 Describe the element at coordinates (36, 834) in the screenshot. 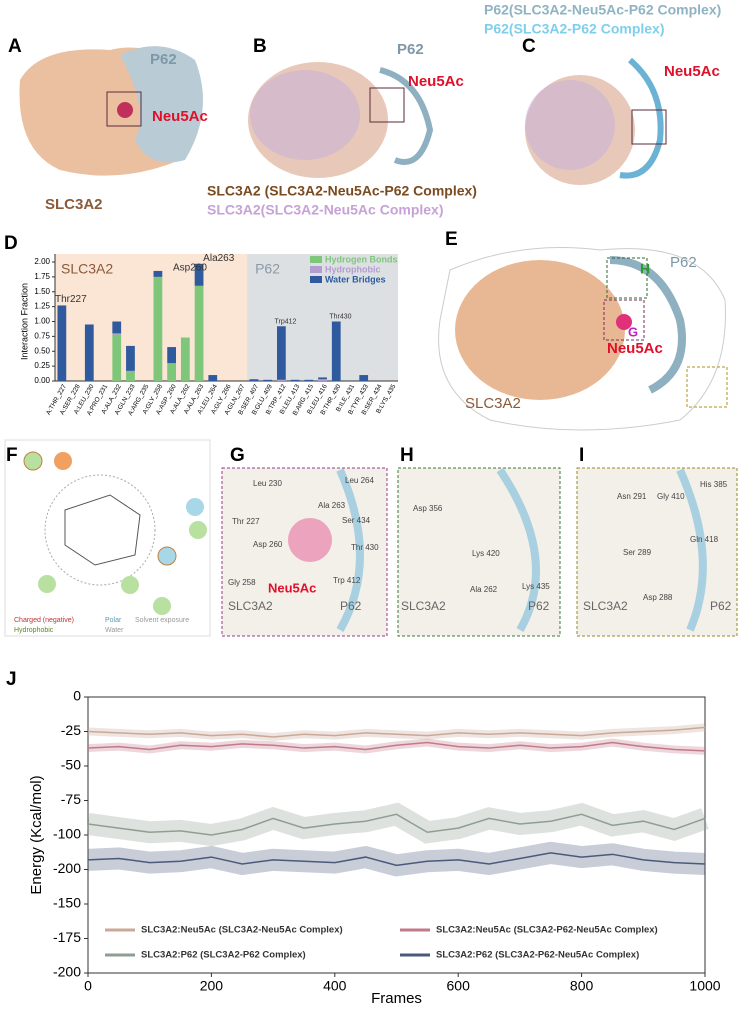

I see `y-axis-title: Energy (Kcal/mol)` at that location.